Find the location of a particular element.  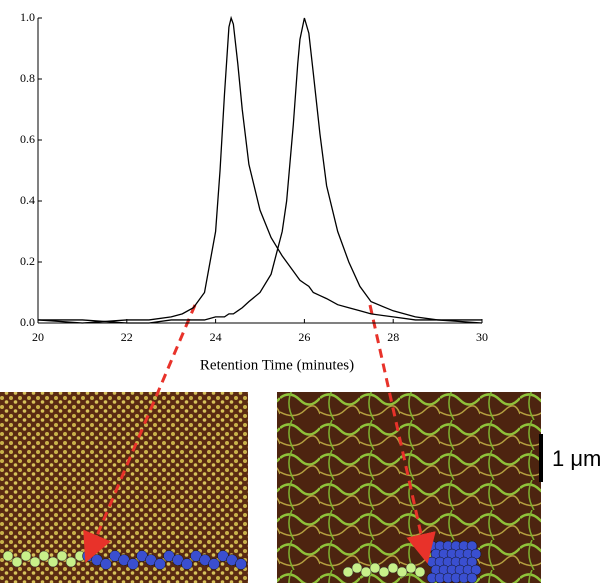

x-tick-label: 24 is located at coordinates (216, 337).